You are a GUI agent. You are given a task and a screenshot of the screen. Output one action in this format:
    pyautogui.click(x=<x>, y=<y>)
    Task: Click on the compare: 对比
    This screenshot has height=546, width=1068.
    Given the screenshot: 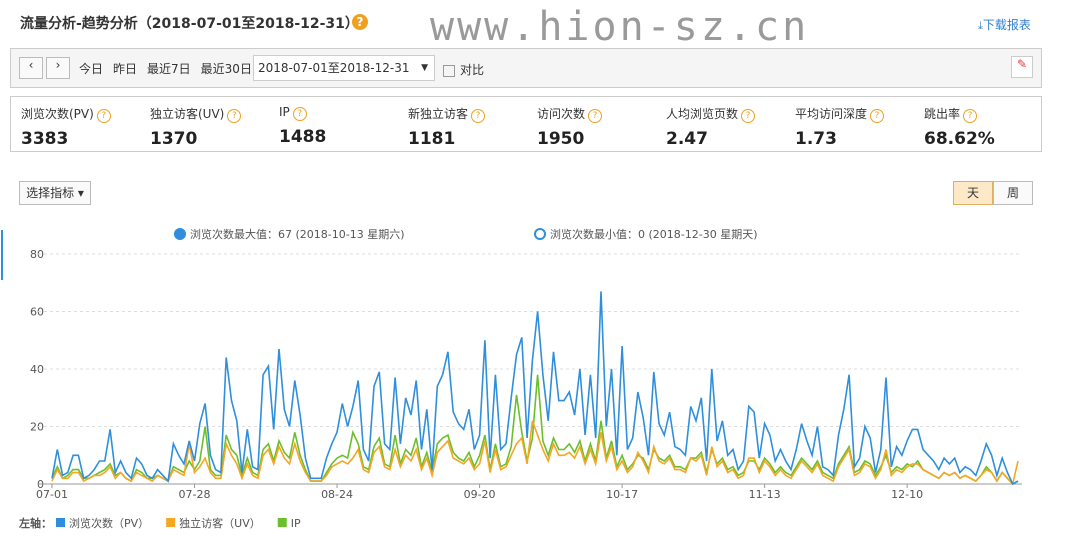 What is the action you would take?
    pyautogui.click(x=463, y=69)
    